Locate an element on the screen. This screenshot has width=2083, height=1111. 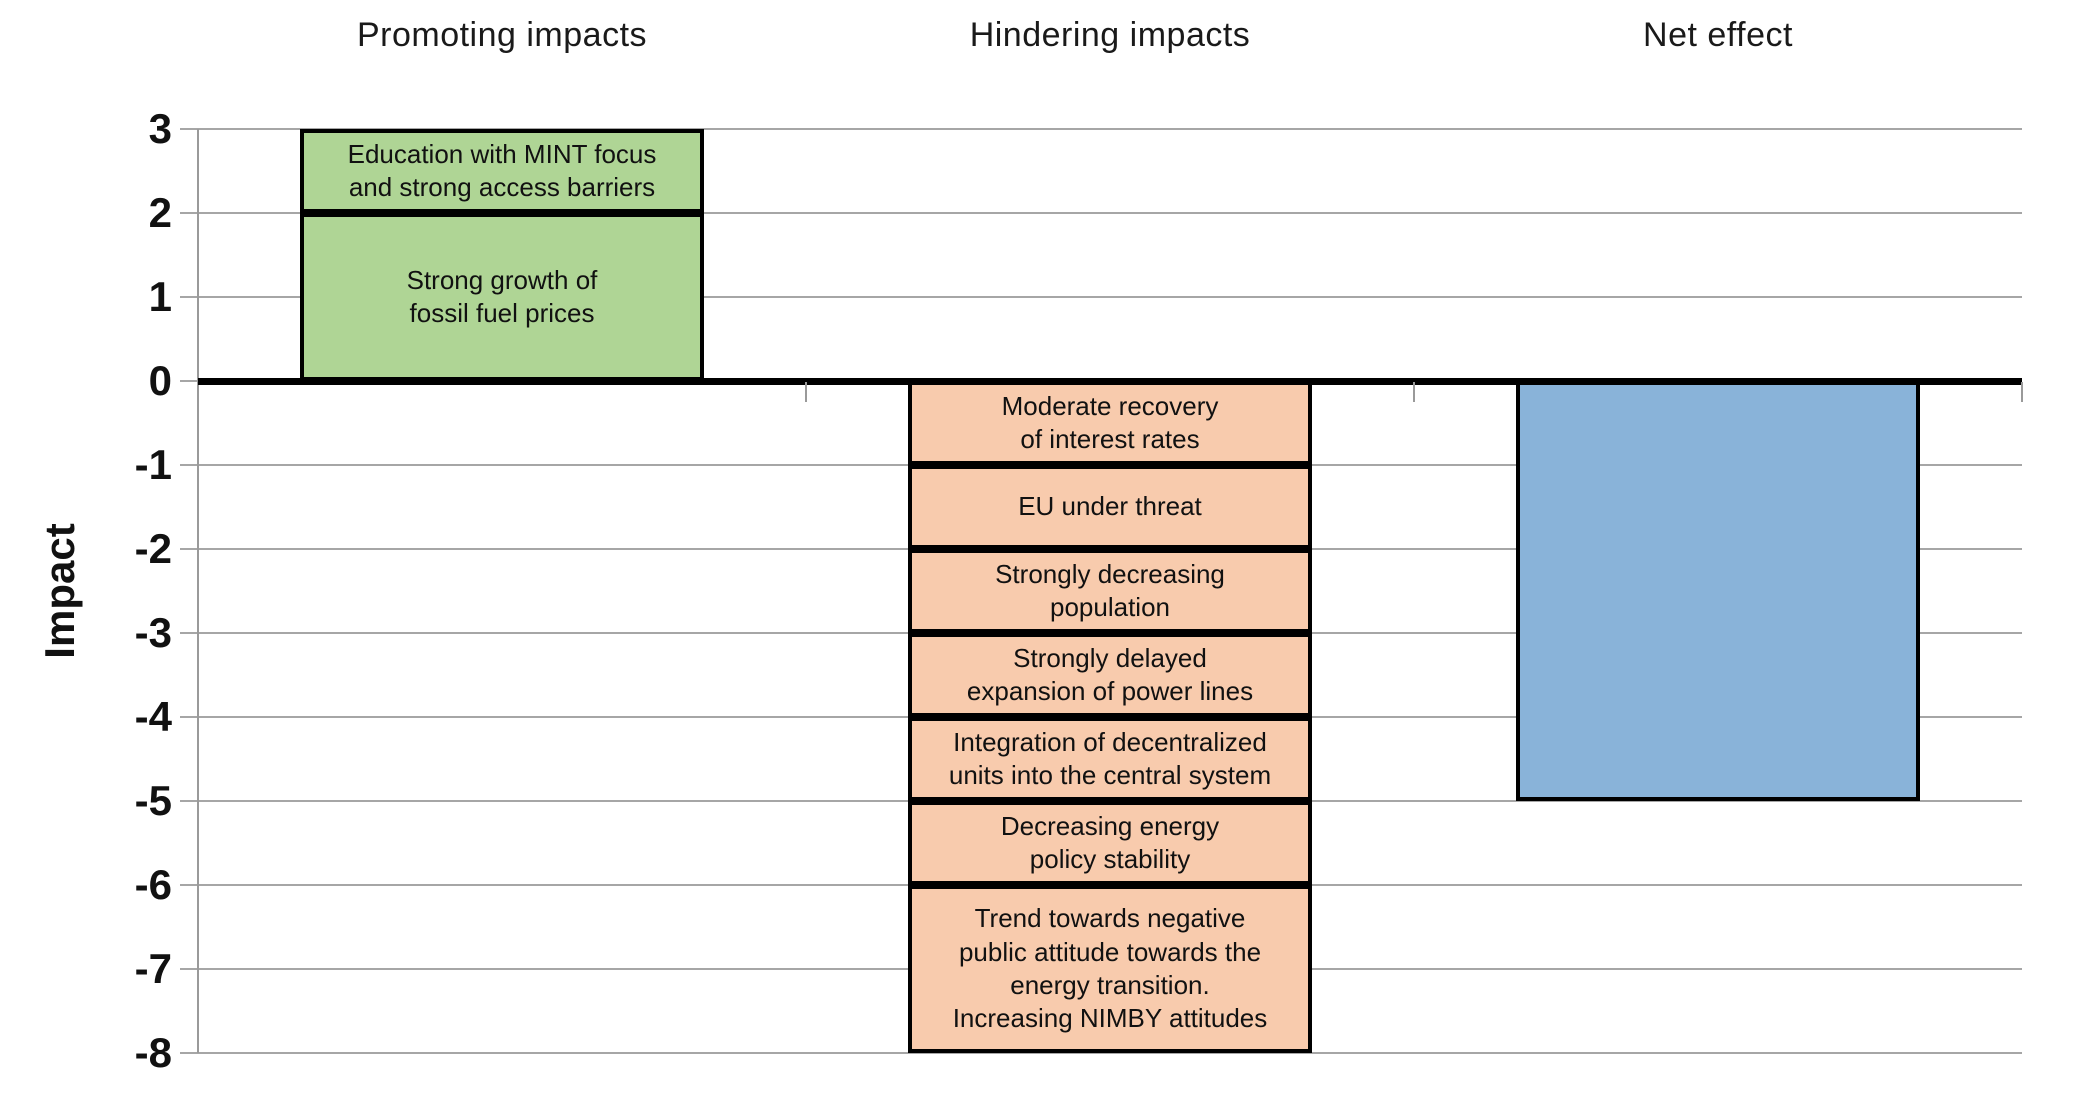
bar-hindering-segment: Decreasing energy policy stability is located at coordinates (1110, 843).